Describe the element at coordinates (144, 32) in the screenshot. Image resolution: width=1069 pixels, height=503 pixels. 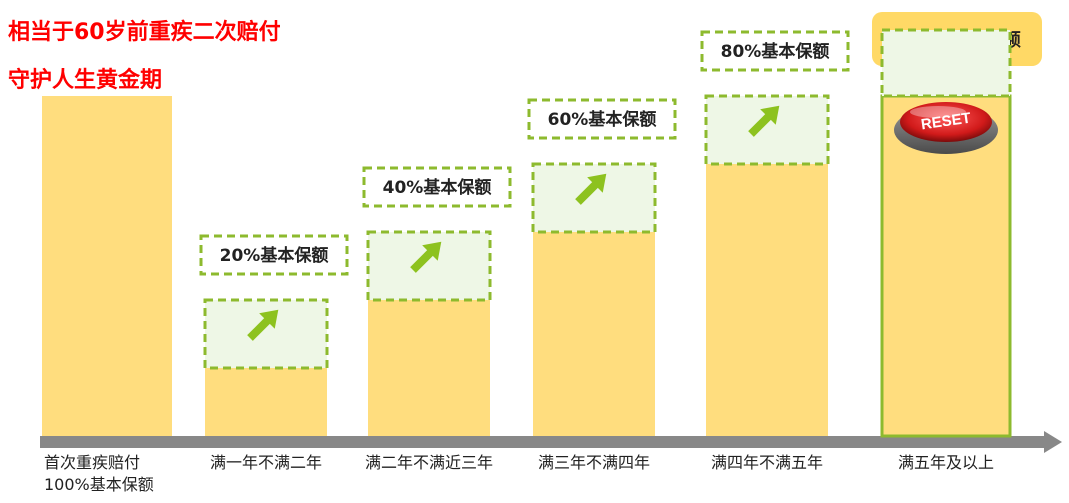
I see `title-line-1: 相当于60岁前重疾二次赔付` at that location.